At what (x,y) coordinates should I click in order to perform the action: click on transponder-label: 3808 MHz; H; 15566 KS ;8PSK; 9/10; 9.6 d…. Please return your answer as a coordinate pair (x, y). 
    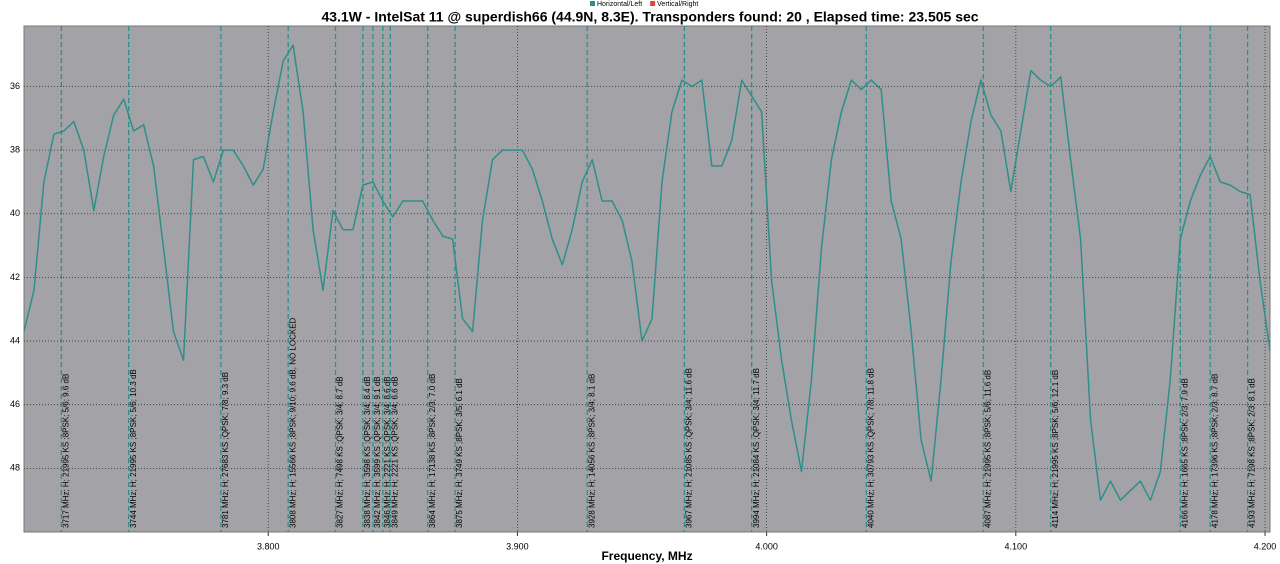
    Looking at the image, I should click on (292, 422).